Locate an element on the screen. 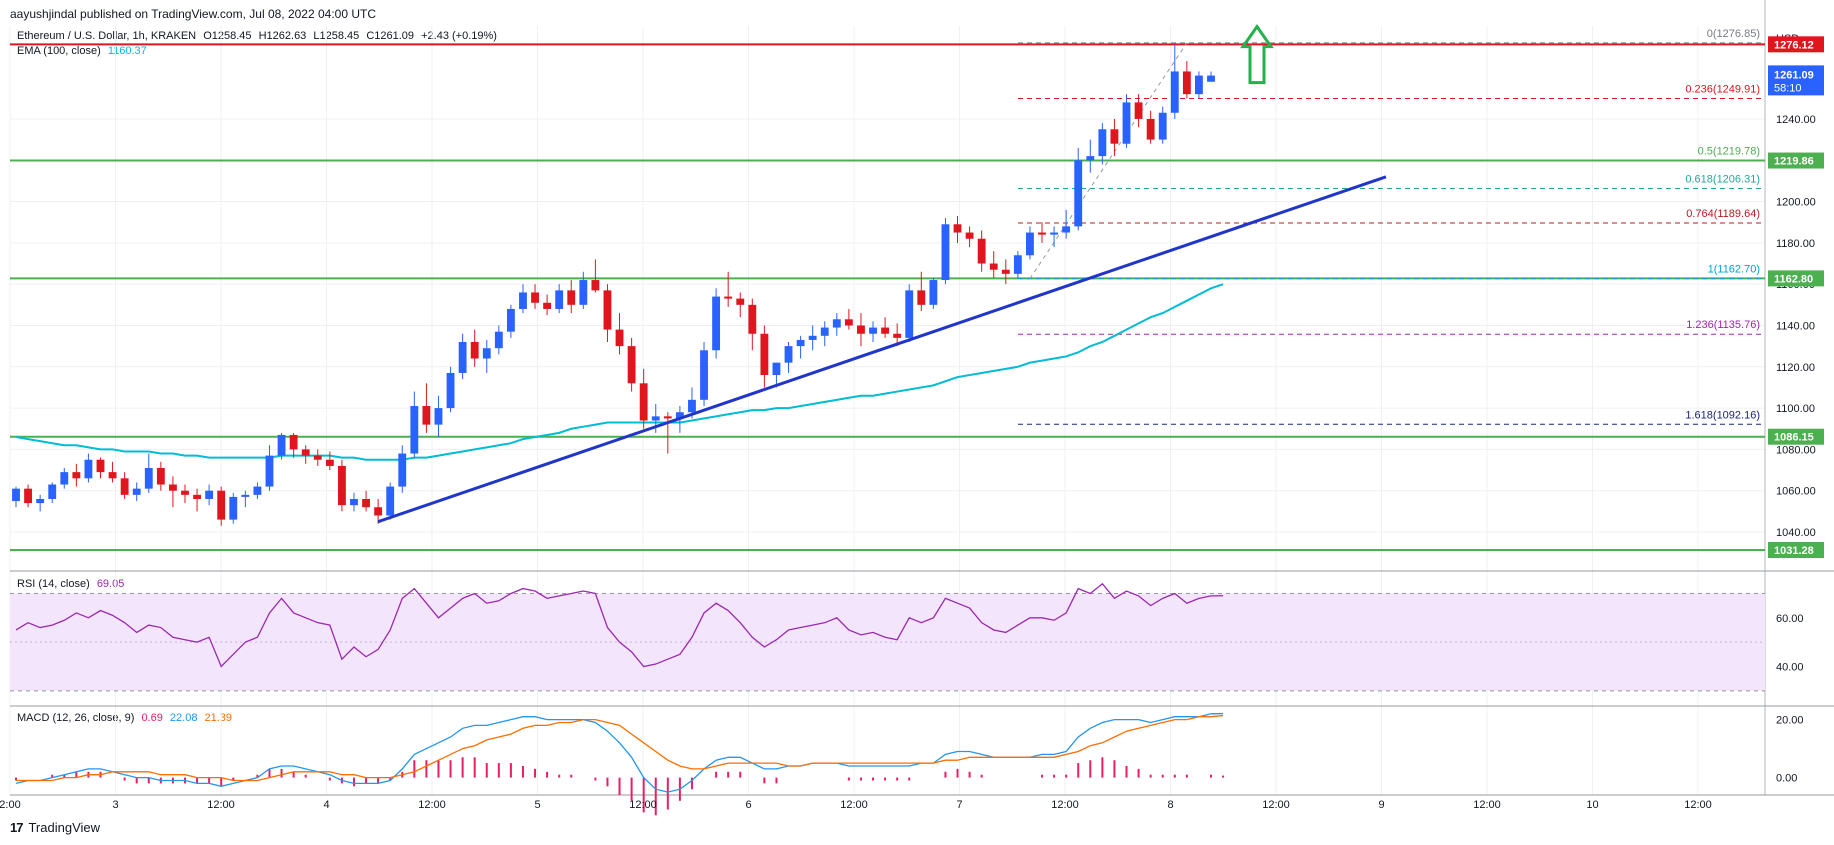 This screenshot has height=845, width=1834. hline-label: 1276.12 is located at coordinates (1794, 45).